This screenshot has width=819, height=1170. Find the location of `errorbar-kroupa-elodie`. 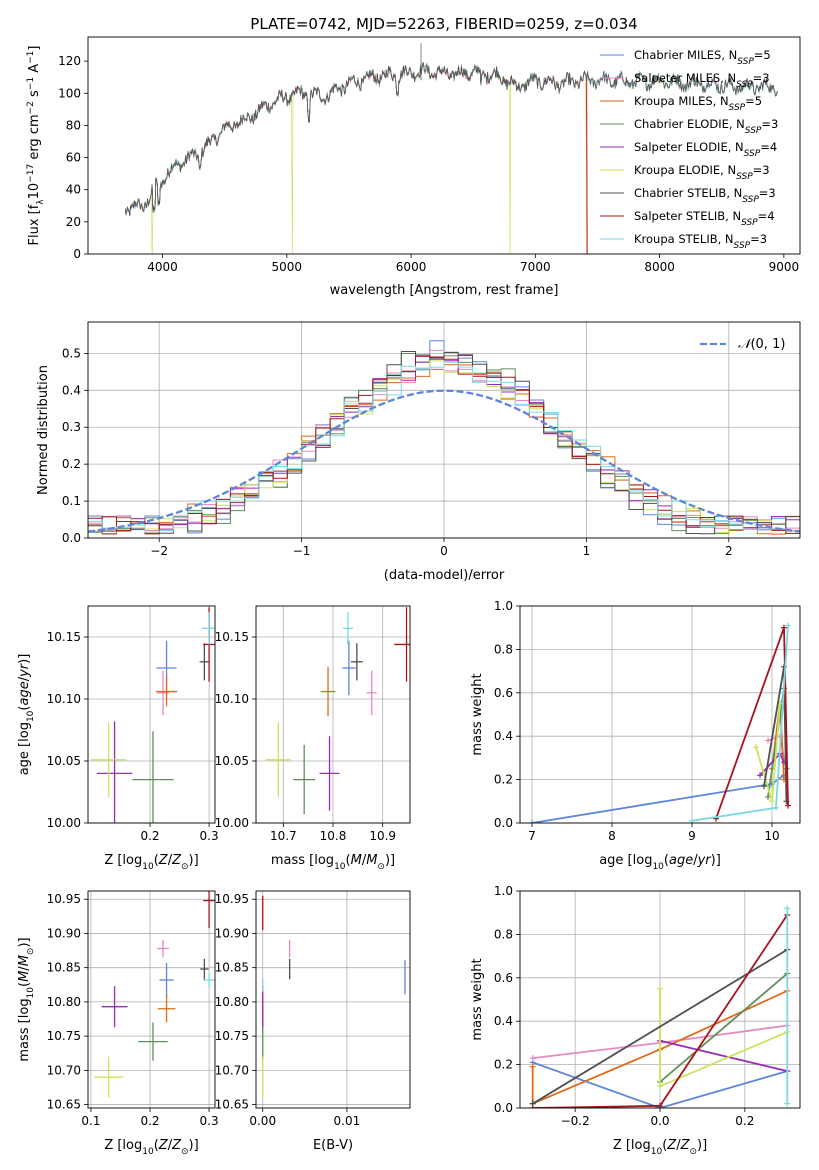

errorbar-kroupa-elodie is located at coordinates (108, 759).